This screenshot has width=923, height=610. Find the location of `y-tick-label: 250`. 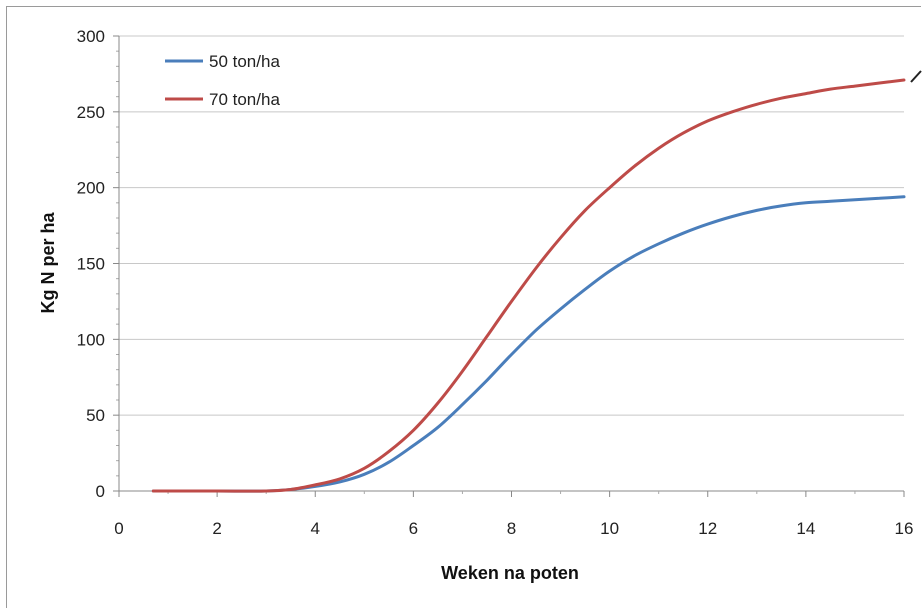

y-tick-label: 250 is located at coordinates (91, 112).